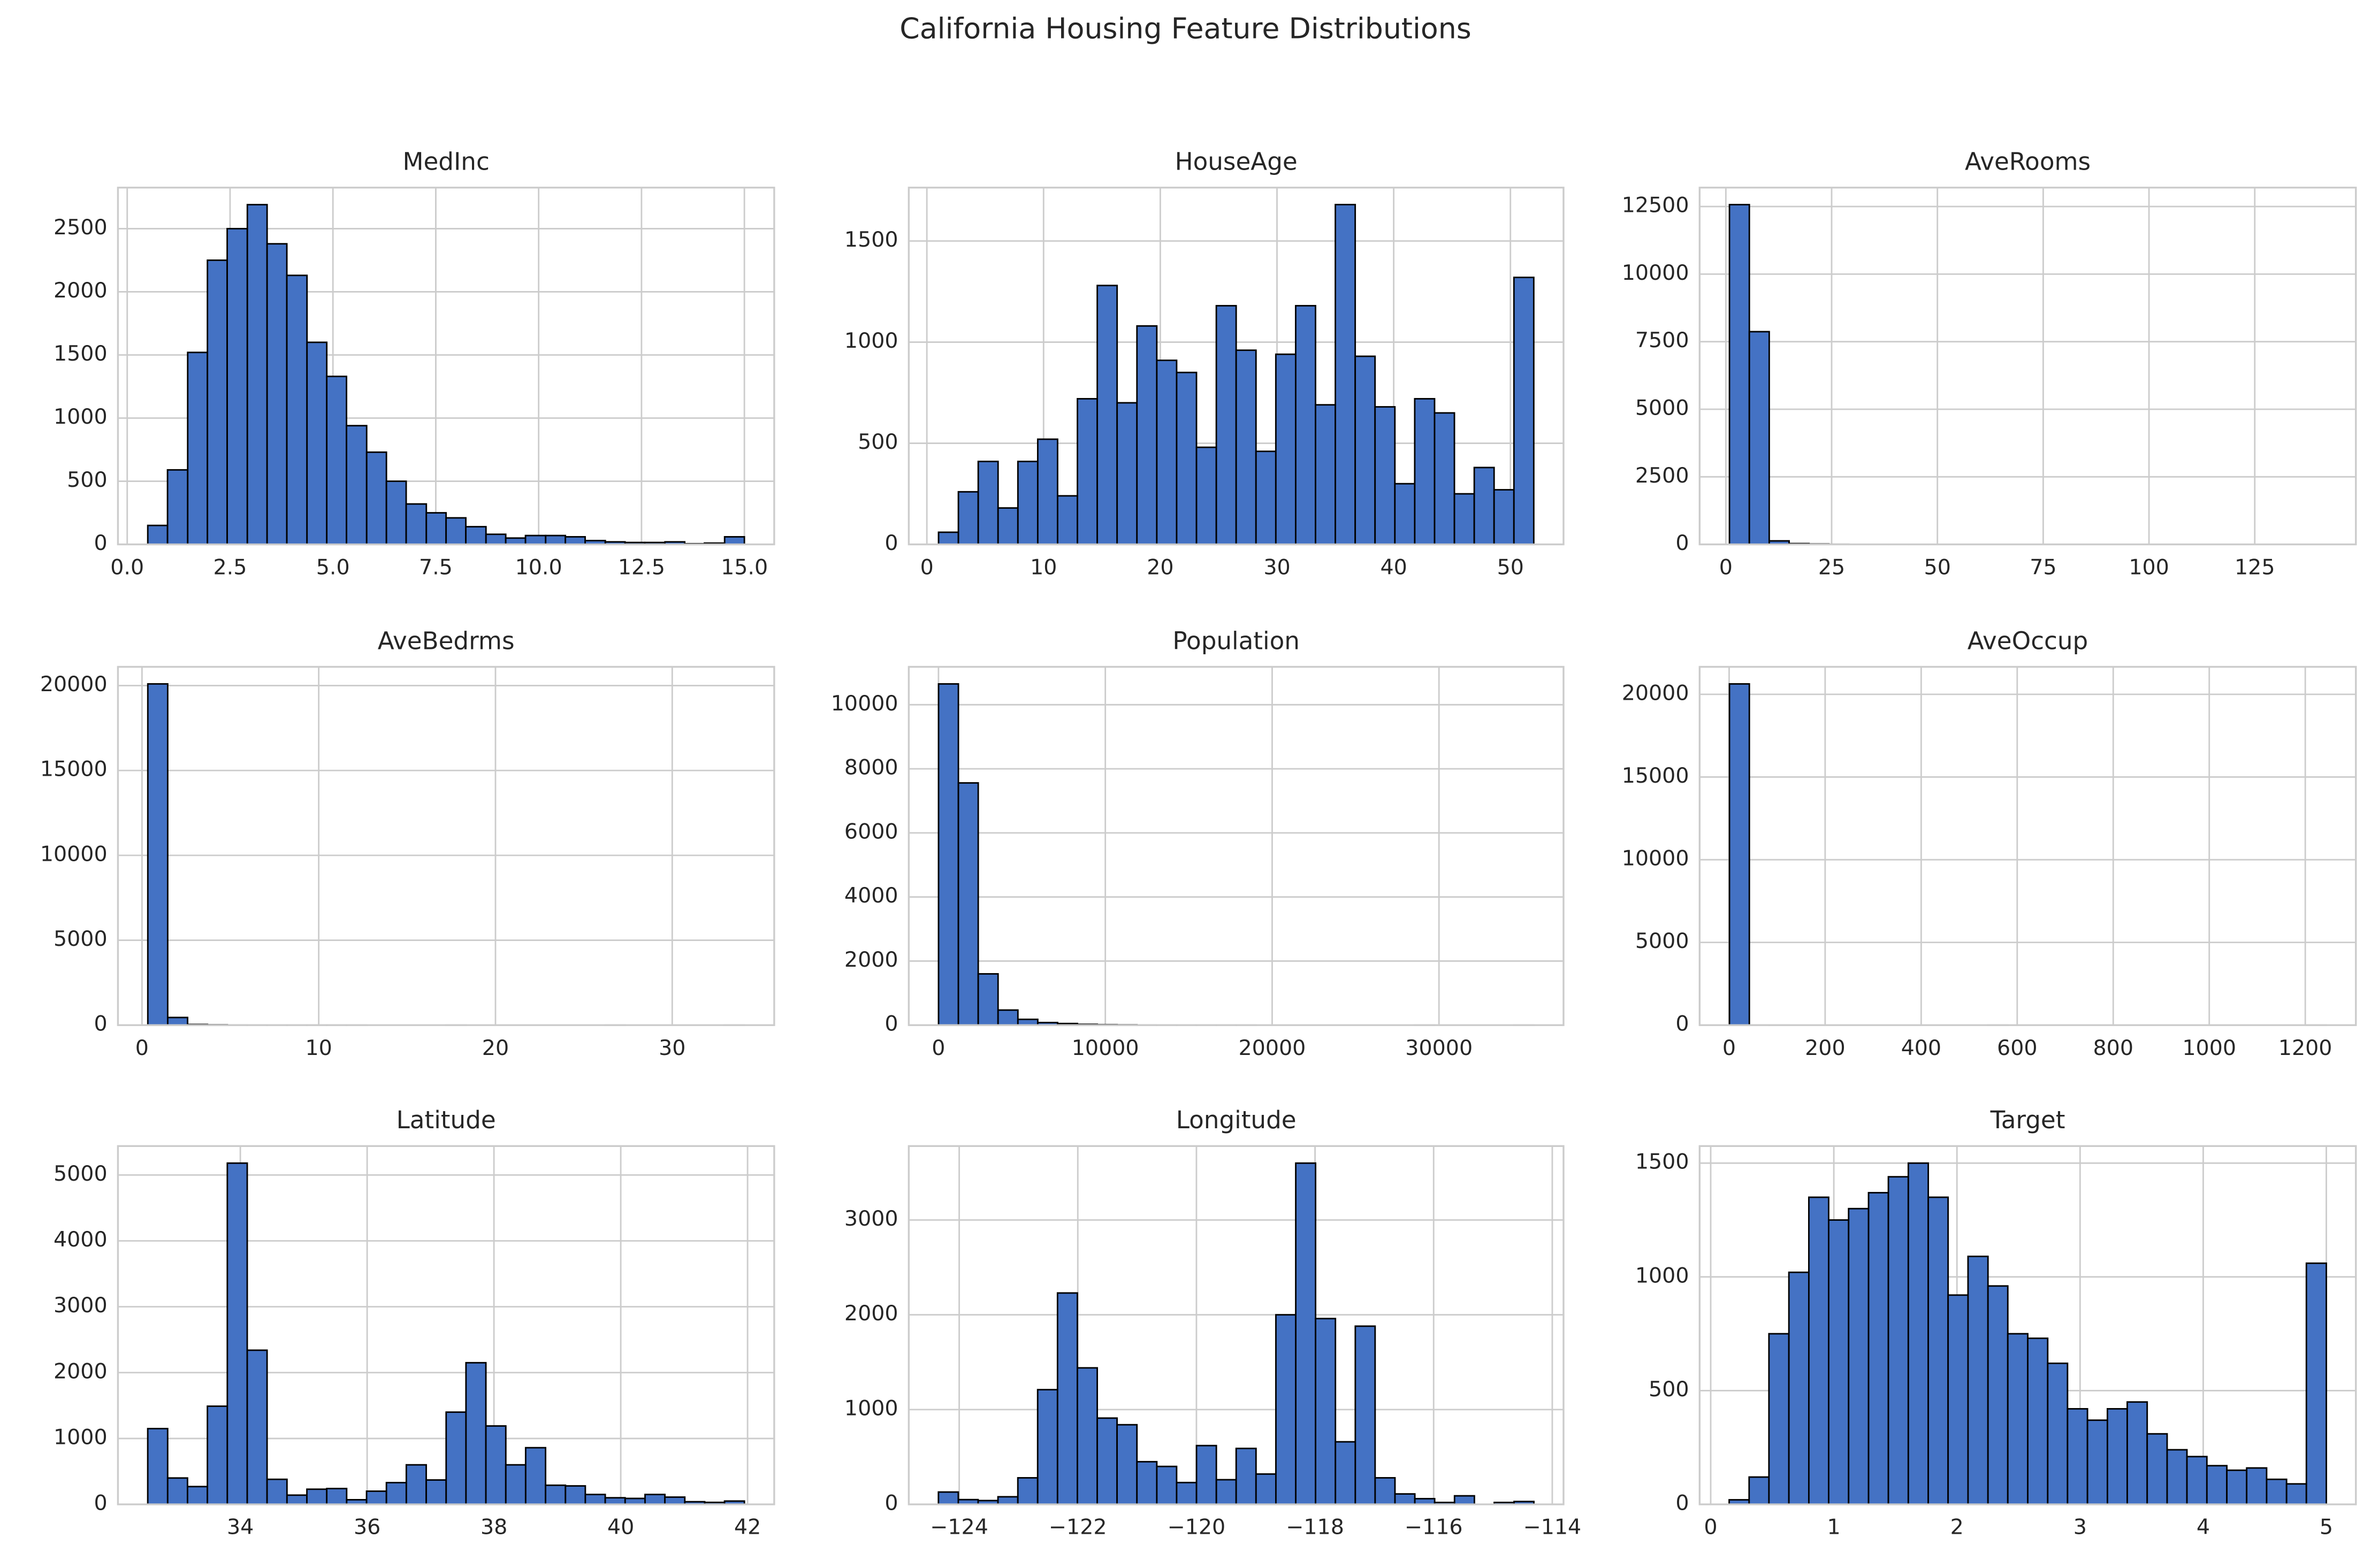 This screenshot has height=1568, width=2371. What do you see at coordinates (1185, 28) in the screenshot?
I see `figure-title: California Housing Feature Distributions` at bounding box center [1185, 28].